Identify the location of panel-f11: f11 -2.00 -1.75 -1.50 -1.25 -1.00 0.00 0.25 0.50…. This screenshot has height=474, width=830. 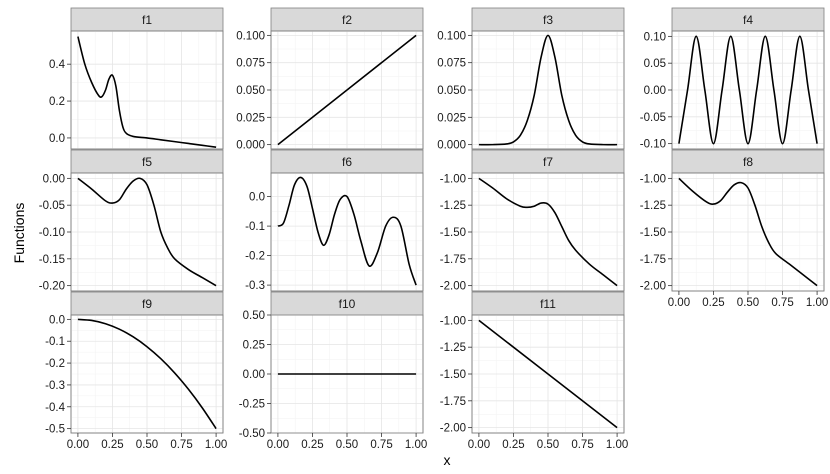
(534, 371).